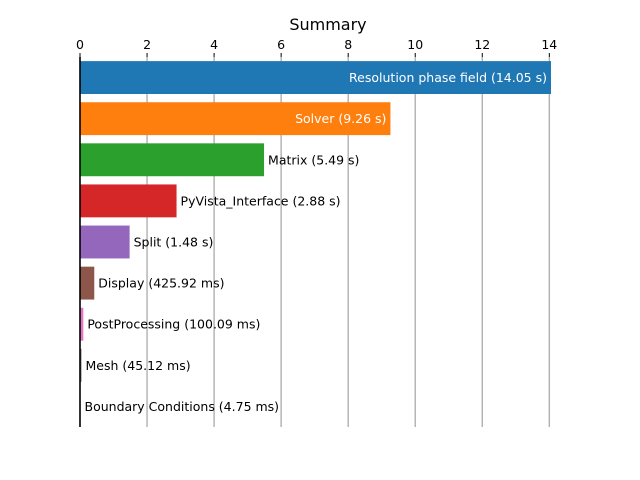 The height and width of the screenshot is (480, 640). What do you see at coordinates (415, 44) in the screenshot?
I see `x-tick-label-5: 10` at bounding box center [415, 44].